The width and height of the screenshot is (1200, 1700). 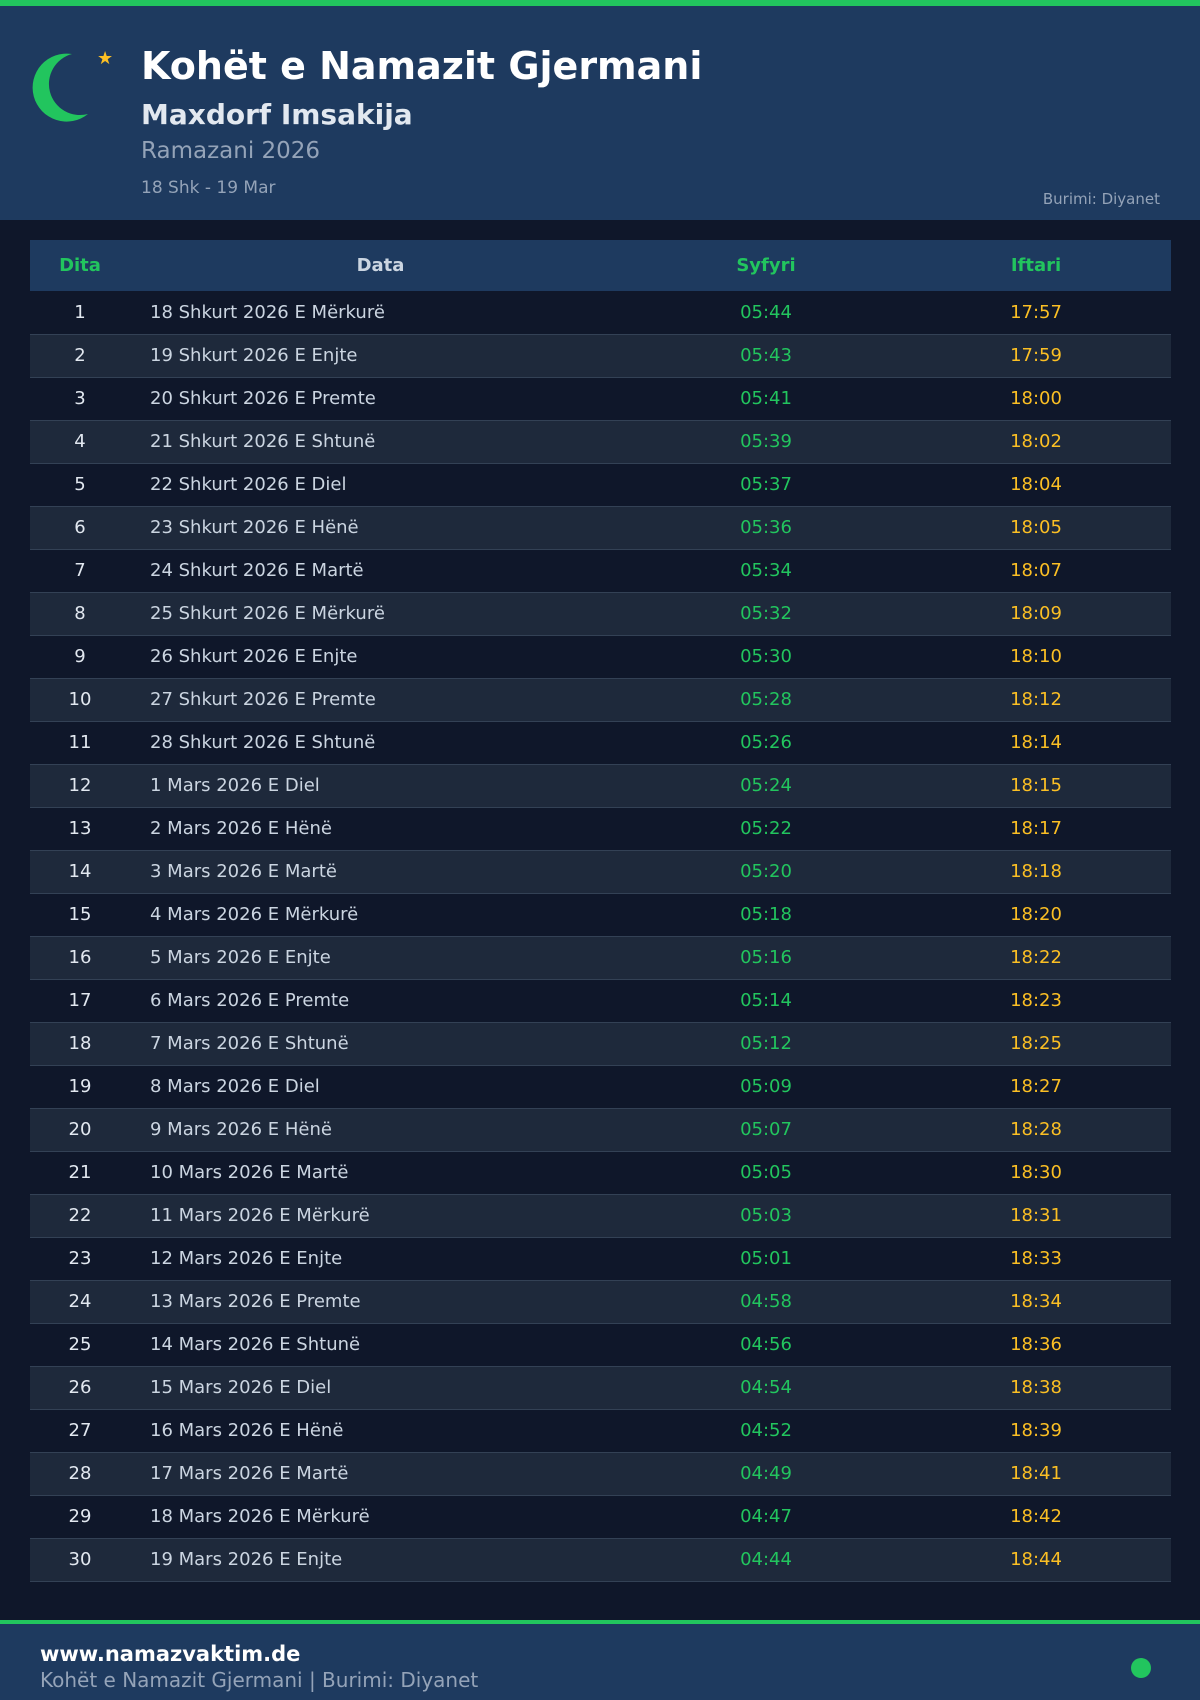 I want to click on table-row: 23 12 Mars 2026 E Enjte 05:01 18:33, so click(x=600, y=1259).